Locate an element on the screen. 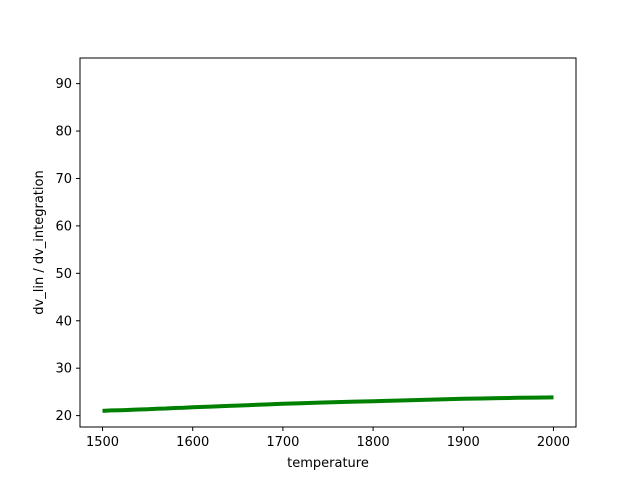  x-axis: 1500 1600 1700 1800 1900 2000 is located at coordinates (328, 438).